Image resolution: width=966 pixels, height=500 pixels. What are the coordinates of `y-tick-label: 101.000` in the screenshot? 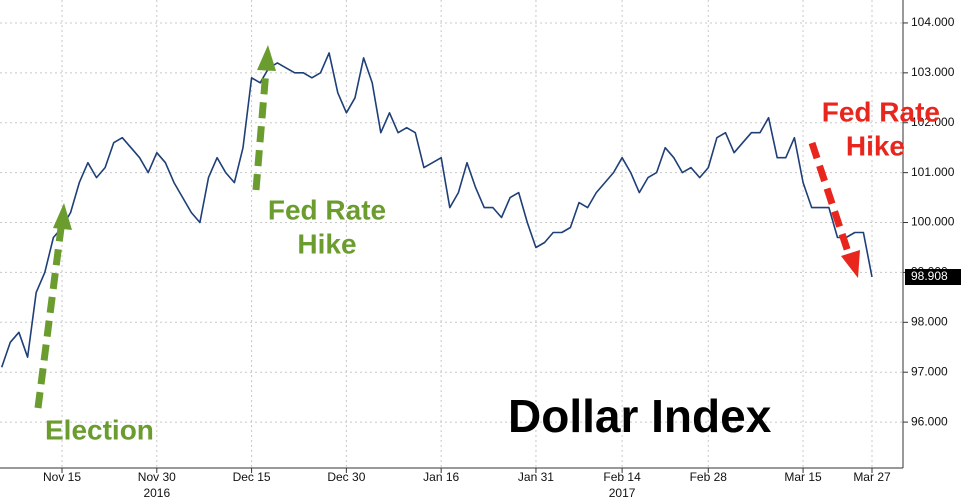 It's located at (933, 172).